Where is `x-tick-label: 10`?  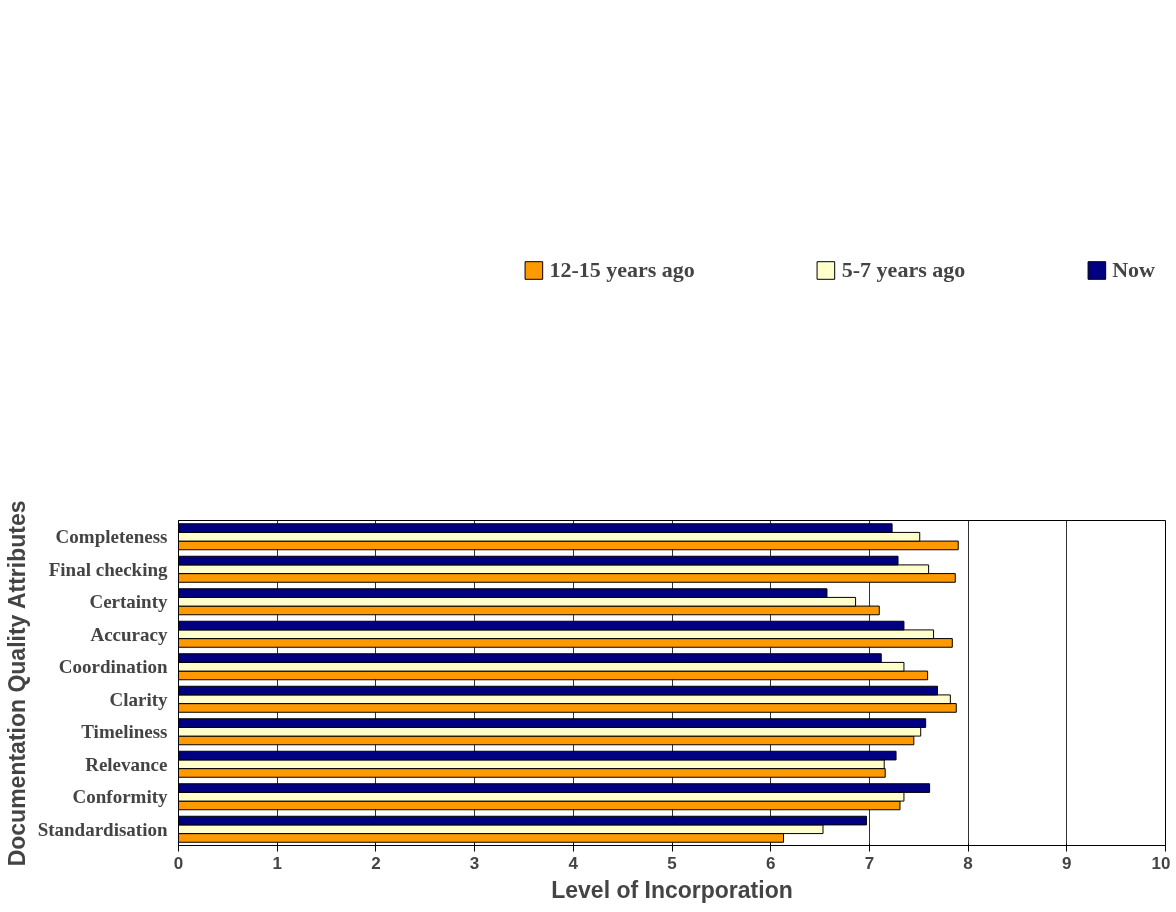
x-tick-label: 10 is located at coordinates (1161, 863).